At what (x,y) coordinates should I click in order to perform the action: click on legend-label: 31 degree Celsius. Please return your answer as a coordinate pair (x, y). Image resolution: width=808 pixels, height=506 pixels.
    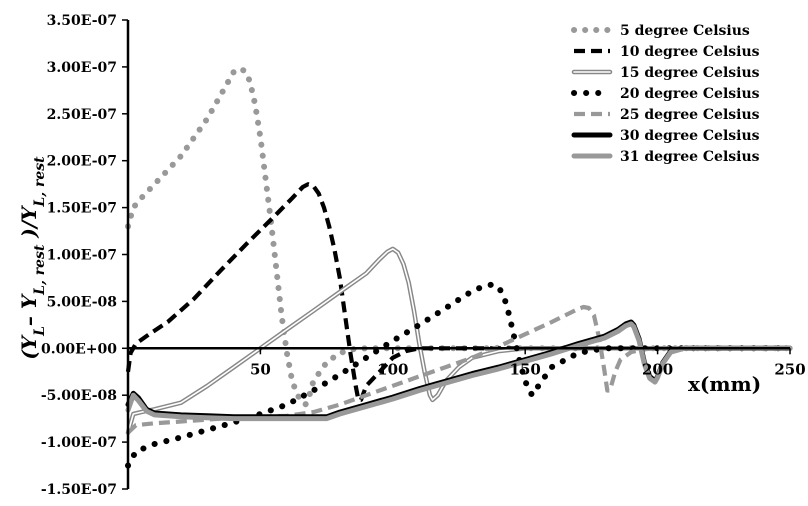
    Looking at the image, I should click on (690, 157).